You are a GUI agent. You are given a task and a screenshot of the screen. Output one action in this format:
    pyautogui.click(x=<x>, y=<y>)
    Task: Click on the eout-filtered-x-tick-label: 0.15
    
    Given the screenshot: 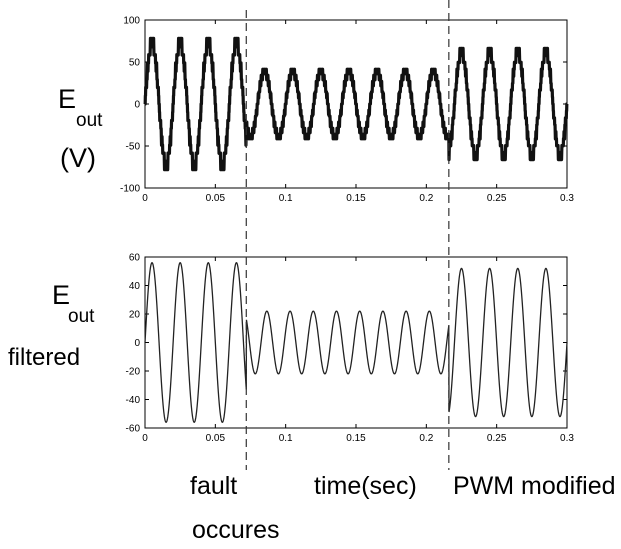 What is the action you would take?
    pyautogui.click(x=356, y=438)
    